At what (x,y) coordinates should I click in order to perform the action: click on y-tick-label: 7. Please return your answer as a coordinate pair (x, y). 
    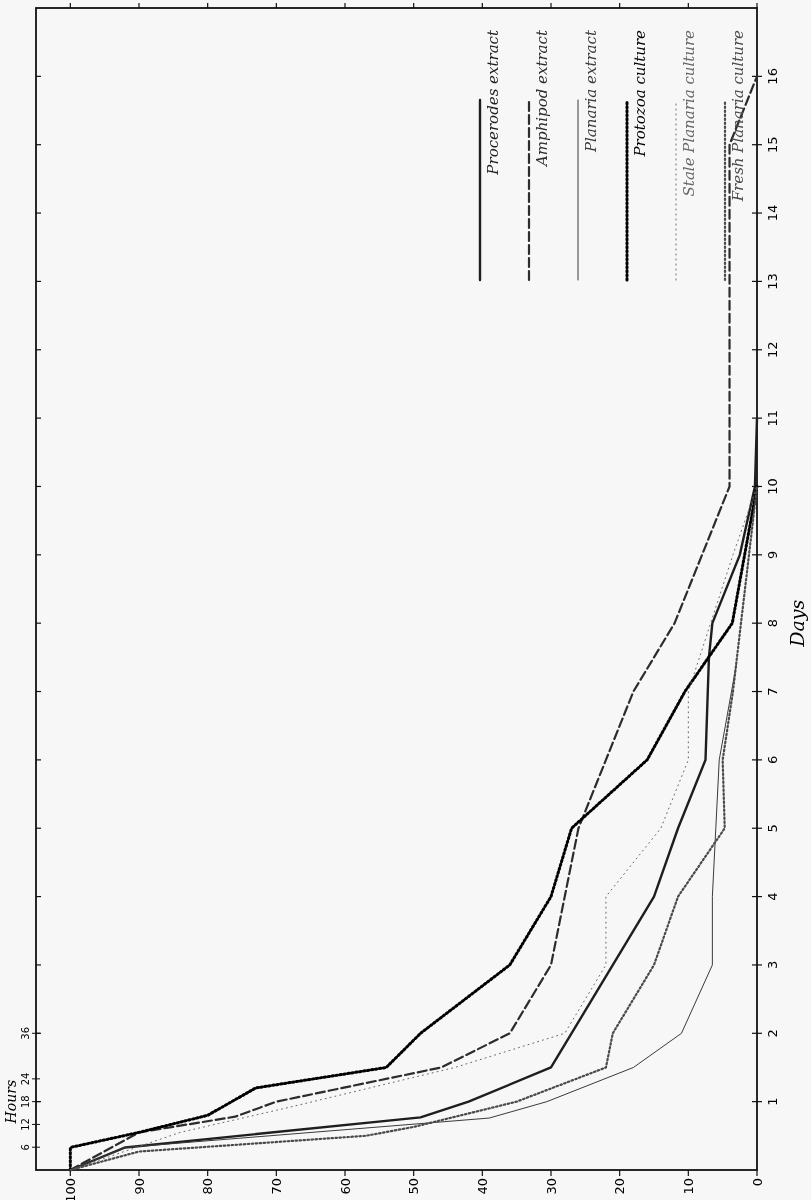
    Looking at the image, I should click on (773, 691).